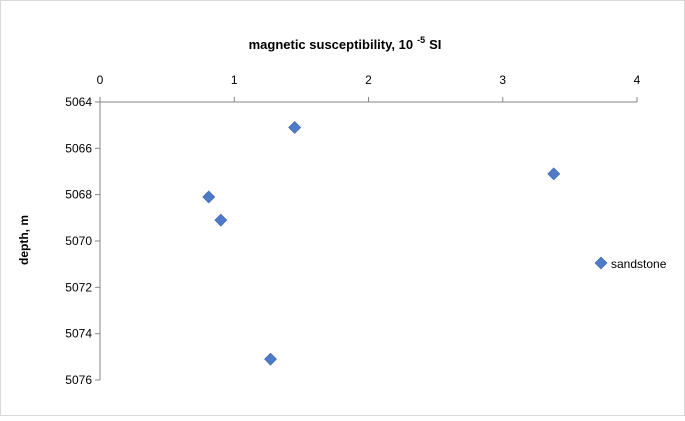 This screenshot has width=685, height=421. Describe the element at coordinates (331, 44) in the screenshot. I see `chart-title-text: magnetic susceptibility, 10` at that location.